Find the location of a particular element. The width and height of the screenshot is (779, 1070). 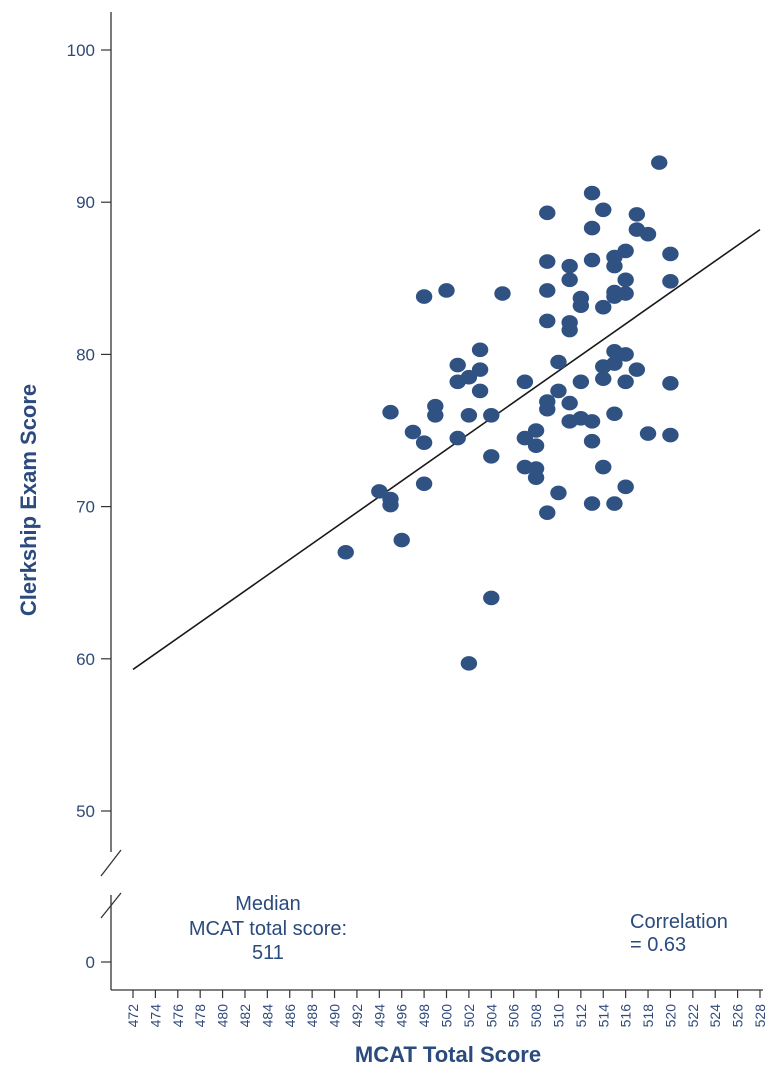

median-annotation-line-2: MCAT total score: is located at coordinates (268, 929).